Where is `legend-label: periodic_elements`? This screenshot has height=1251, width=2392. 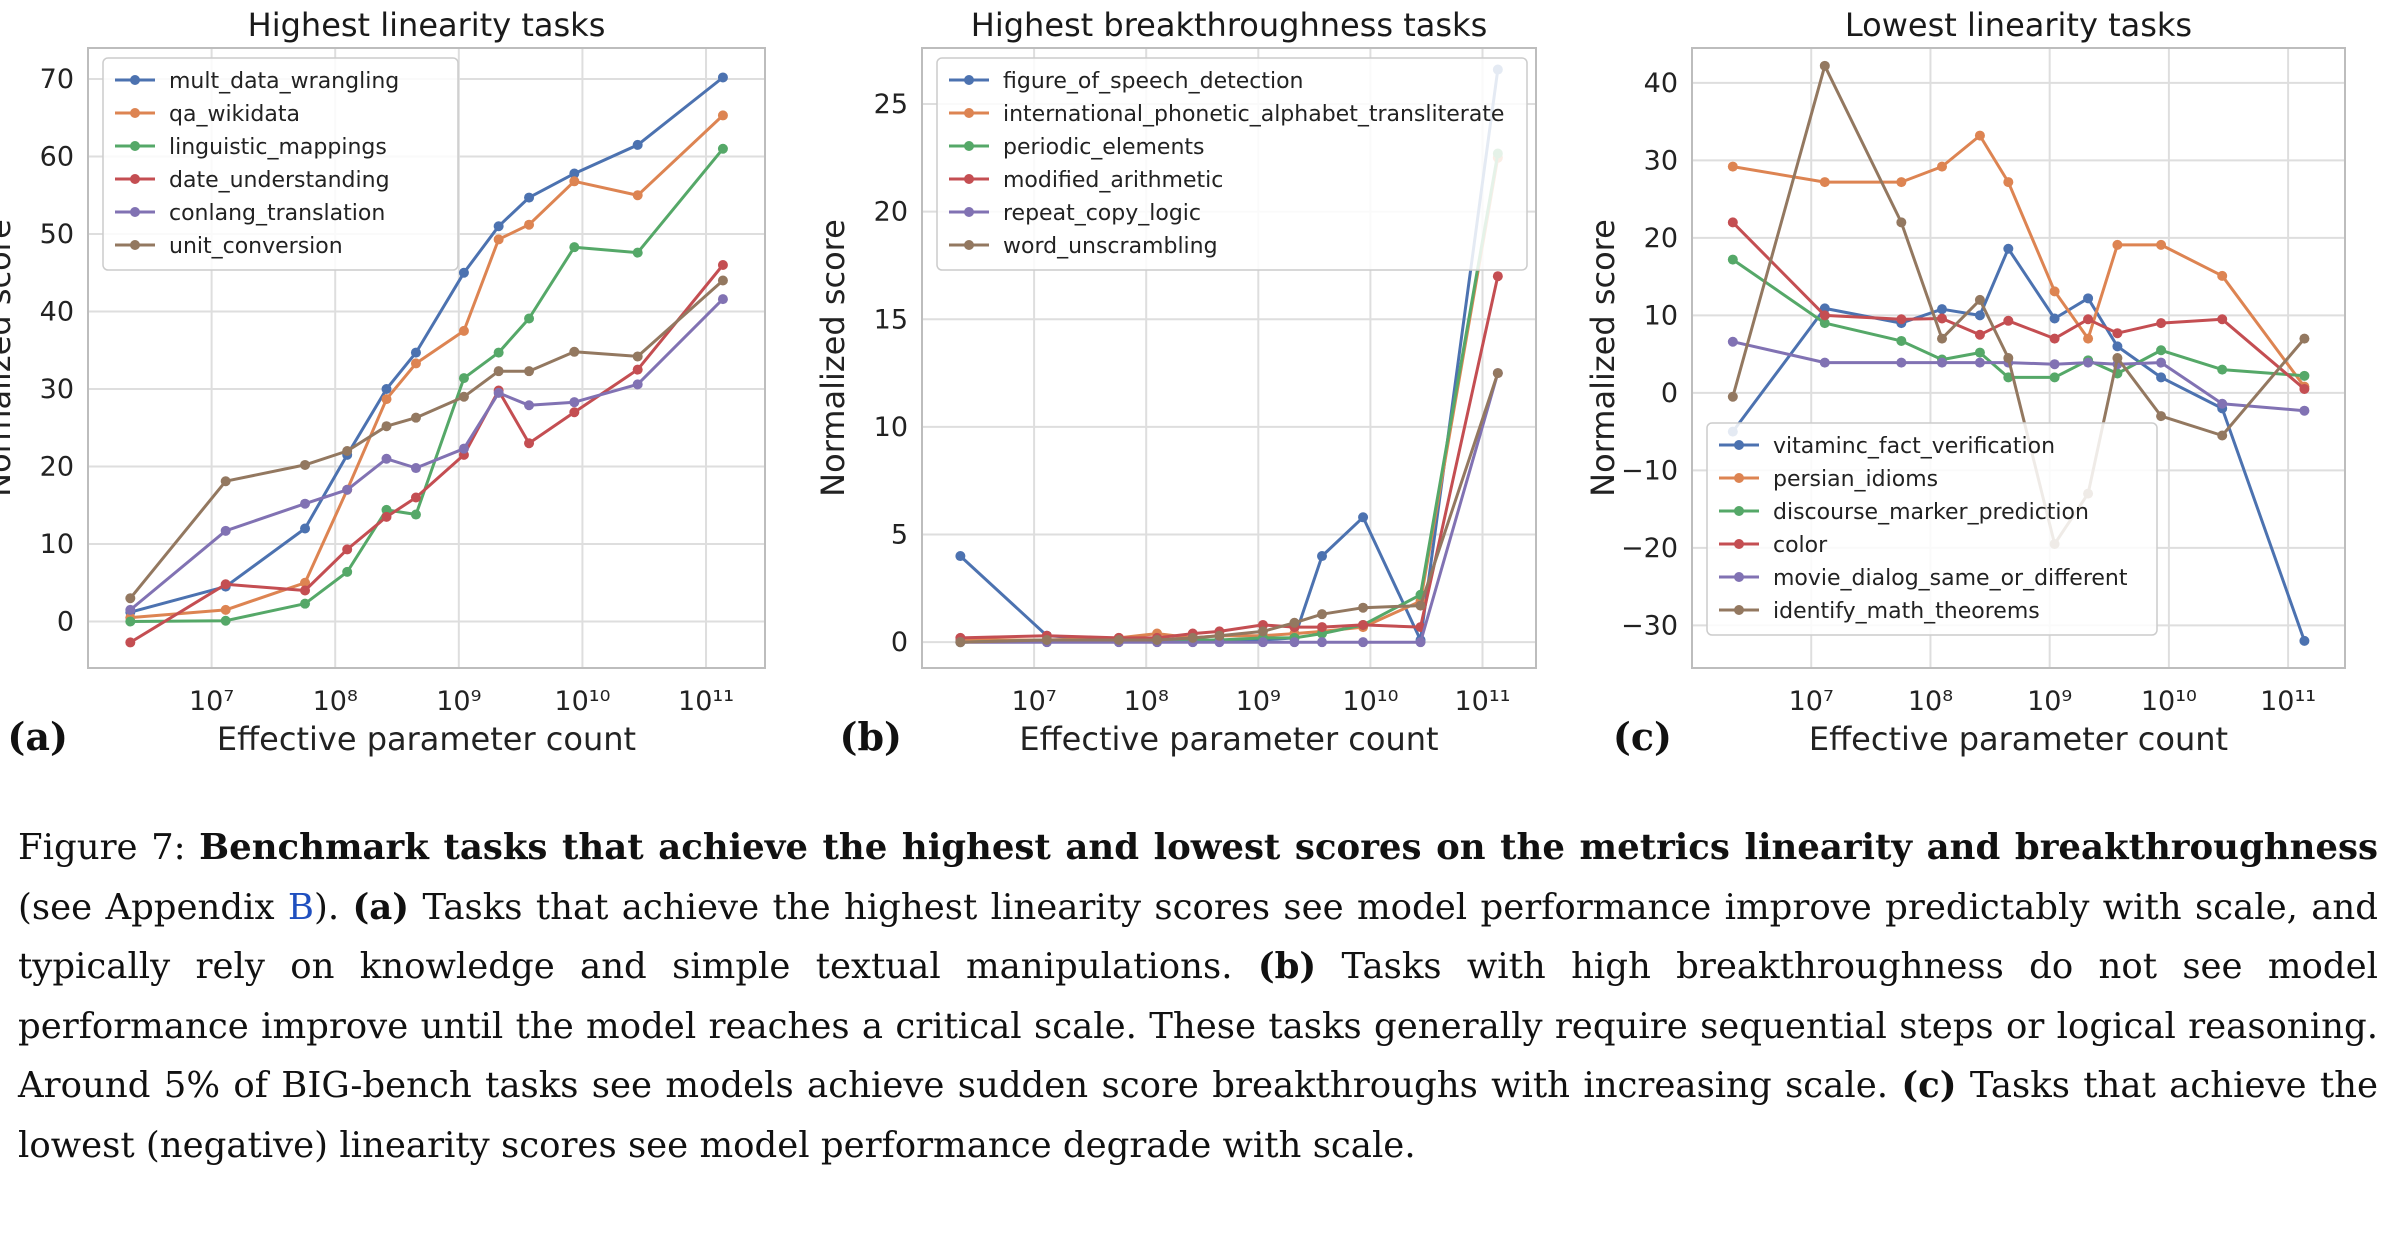 legend-label: periodic_elements is located at coordinates (1103, 147).